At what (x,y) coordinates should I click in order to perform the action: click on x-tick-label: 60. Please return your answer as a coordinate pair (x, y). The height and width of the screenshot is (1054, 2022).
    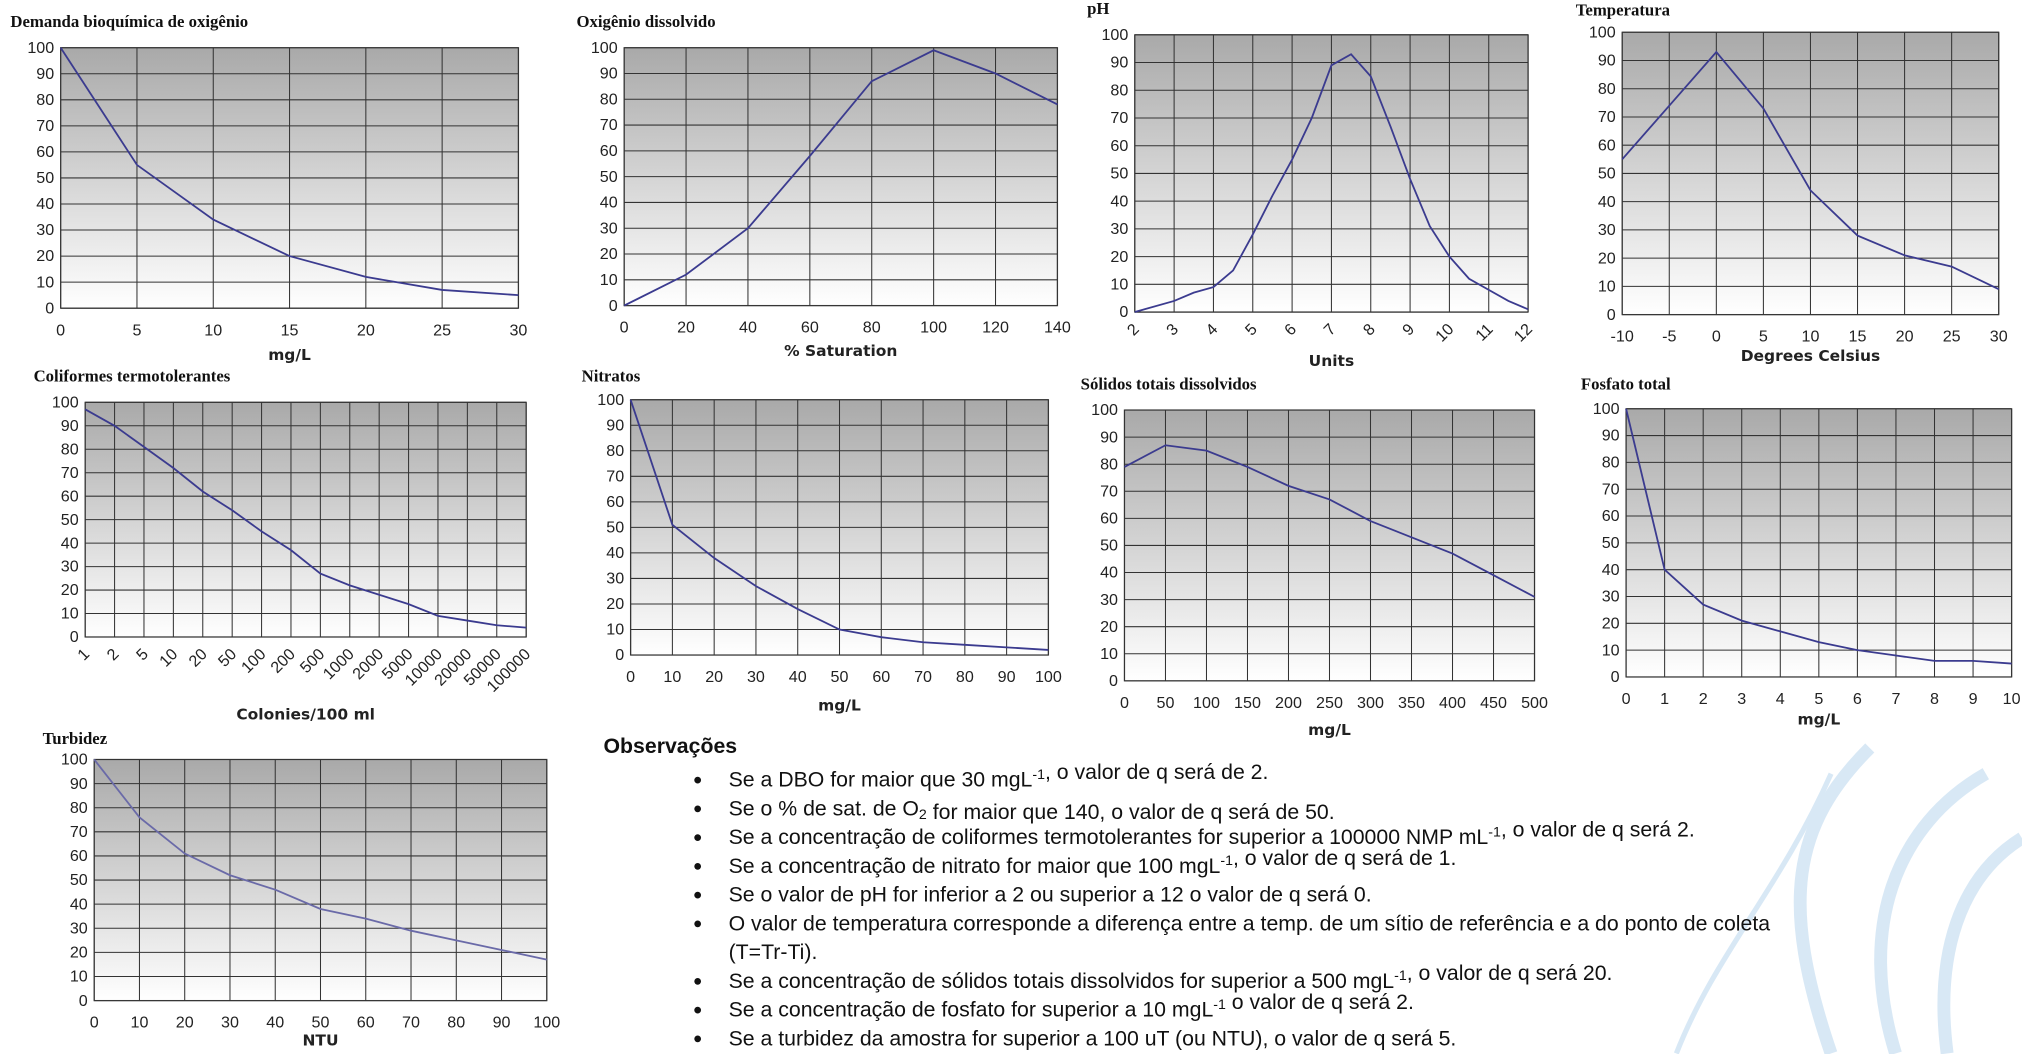
    Looking at the image, I should click on (810, 328).